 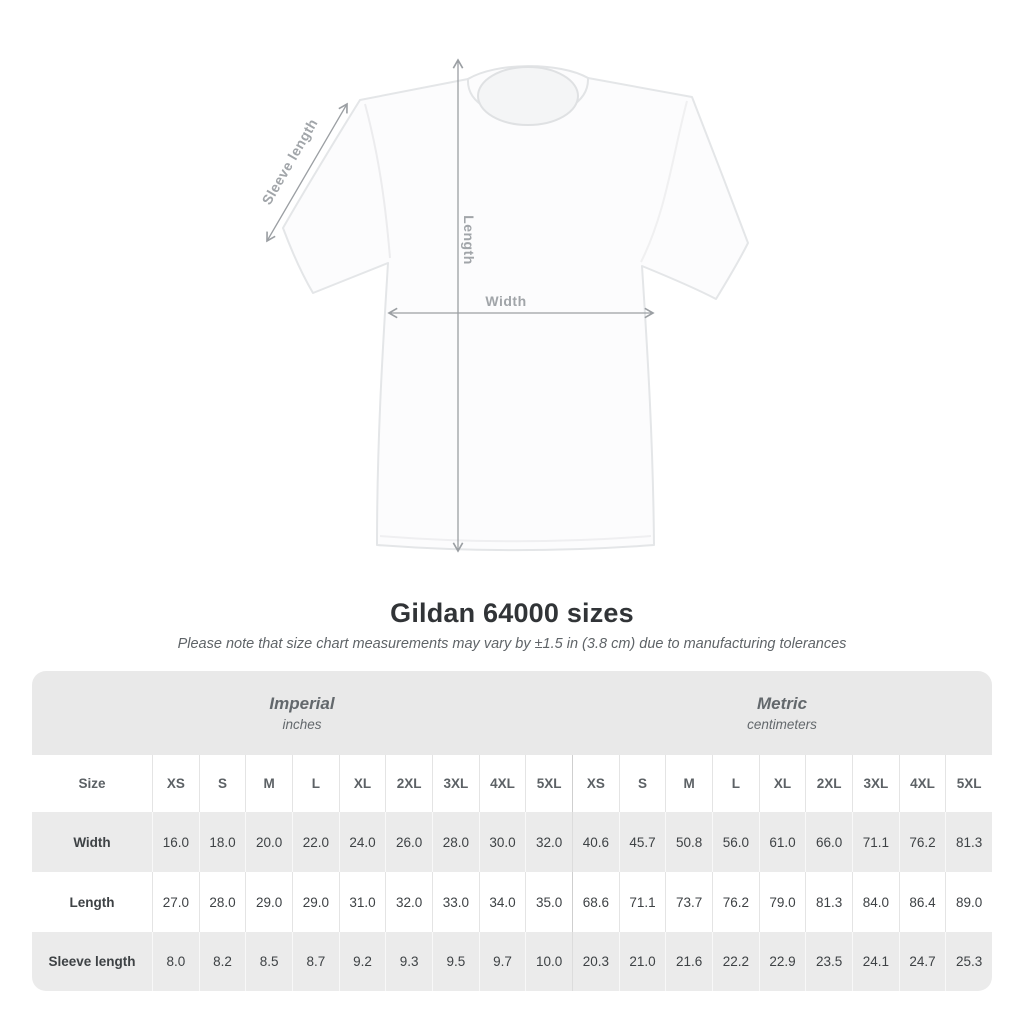 I want to click on table-cell: 84.0, so click(x=875, y=902).